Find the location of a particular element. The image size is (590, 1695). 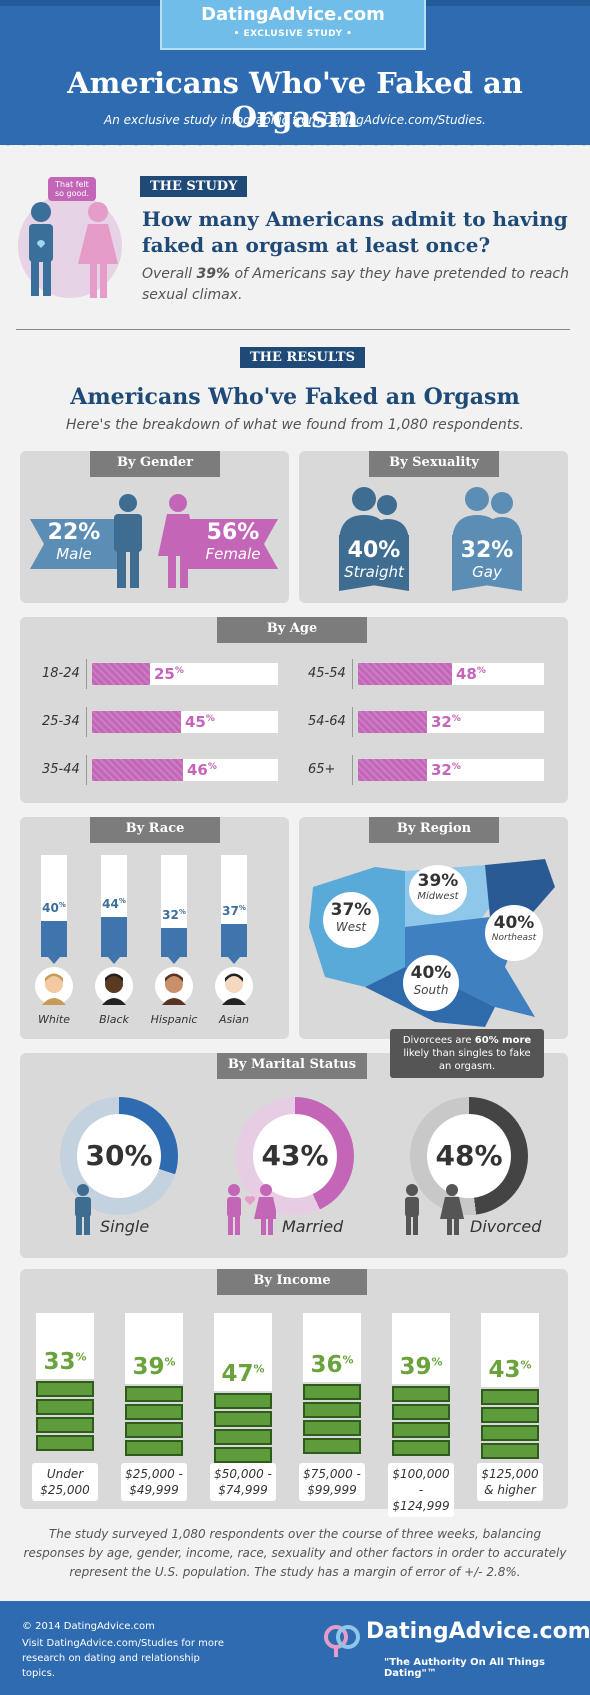

west-value: 37% is located at coordinates (351, 910).